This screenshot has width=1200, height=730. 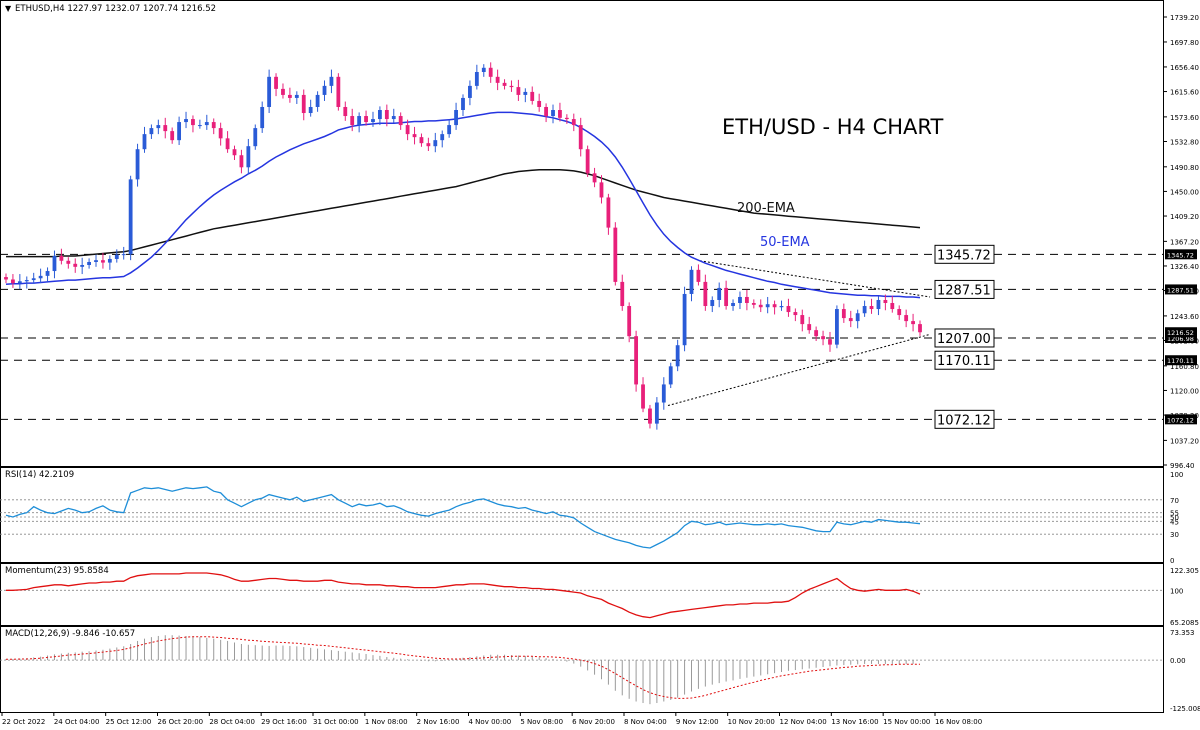 I want to click on time-tick-label: 22 Oct 2022, so click(x=23, y=722).